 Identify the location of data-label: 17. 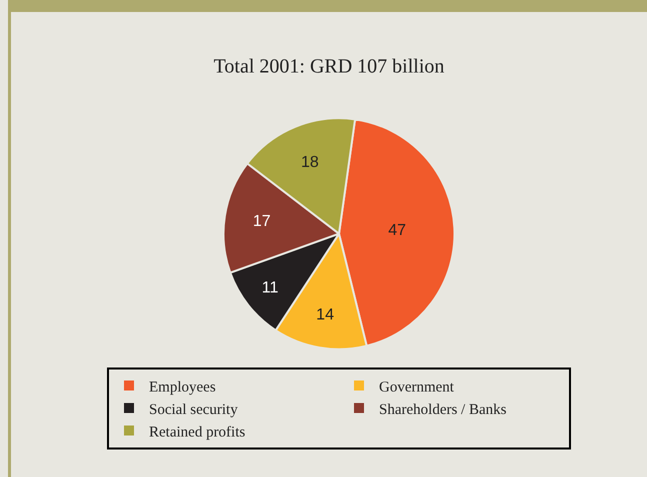
(261, 221).